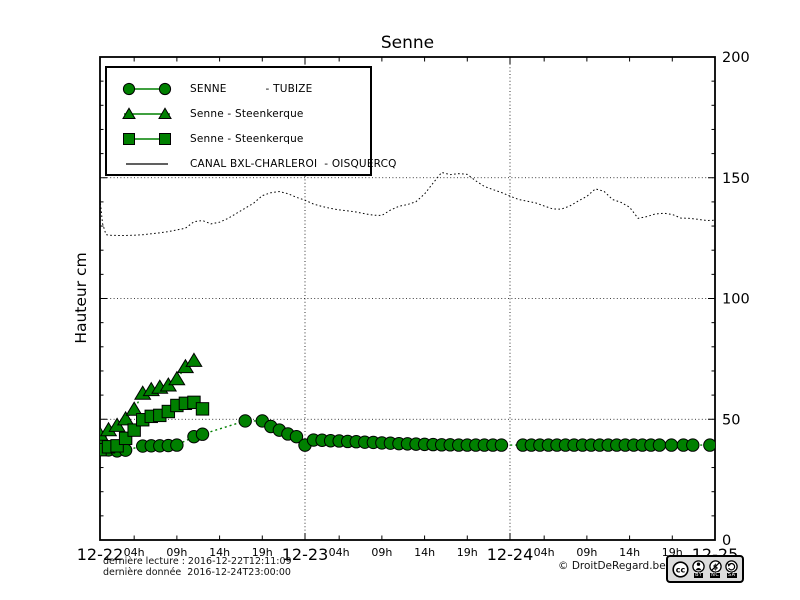 This screenshot has width=800, height=600. Describe the element at coordinates (81, 298) in the screenshot. I see `y-axis-label: Hauteur cm` at that location.